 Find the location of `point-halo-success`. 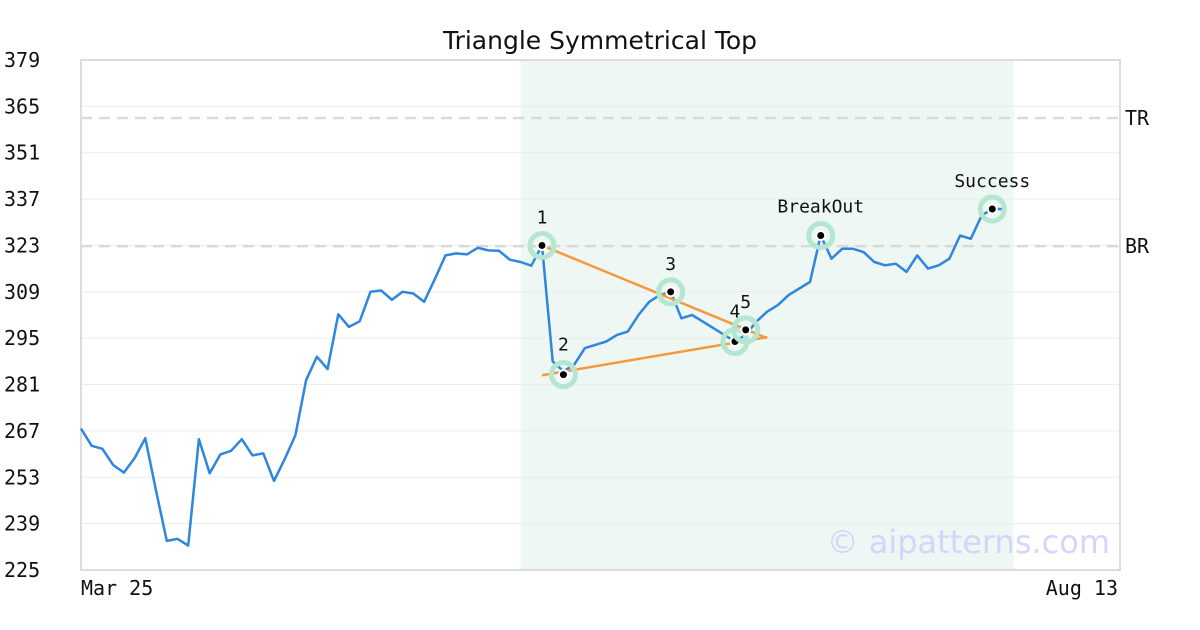

point-halo-success is located at coordinates (992, 209).